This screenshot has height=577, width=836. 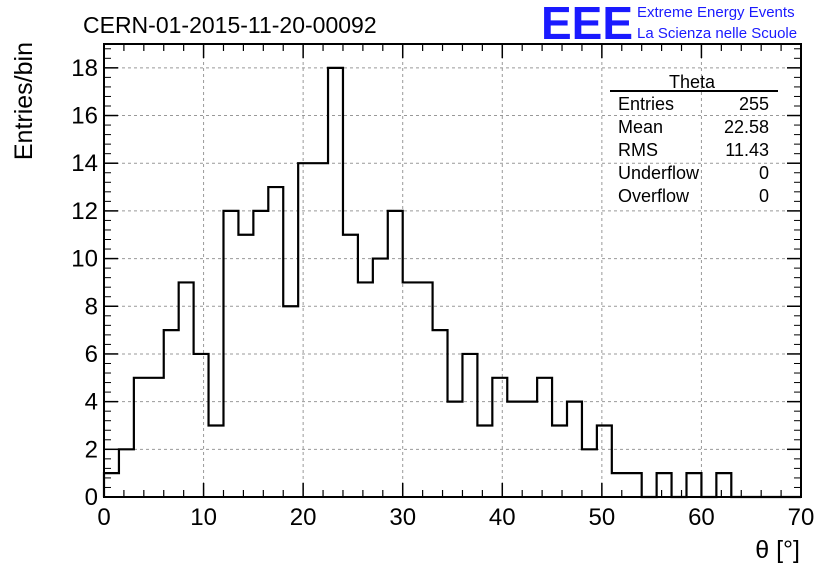 What do you see at coordinates (754, 104) in the screenshot?
I see `stats-entries-value: 255` at bounding box center [754, 104].